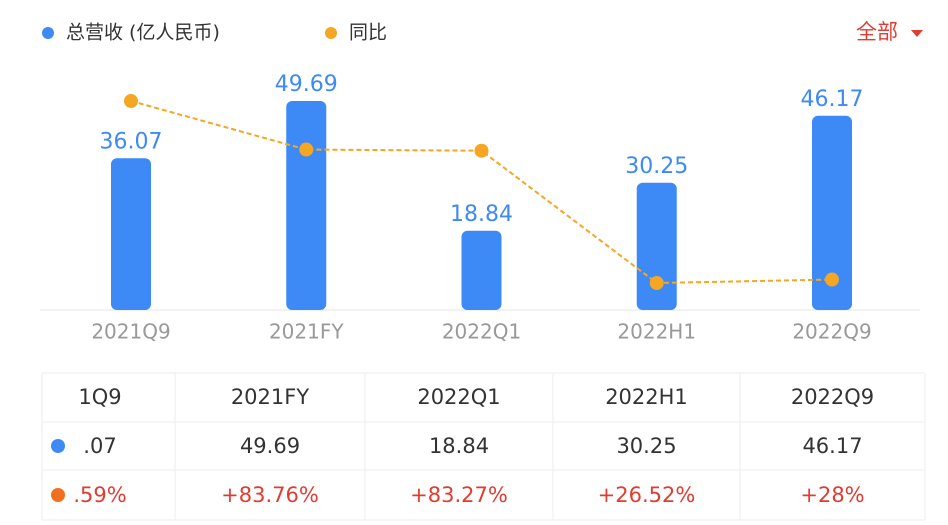  What do you see at coordinates (143, 33) in the screenshot?
I see `legend-label: 总营收 (亿人民币)` at bounding box center [143, 33].